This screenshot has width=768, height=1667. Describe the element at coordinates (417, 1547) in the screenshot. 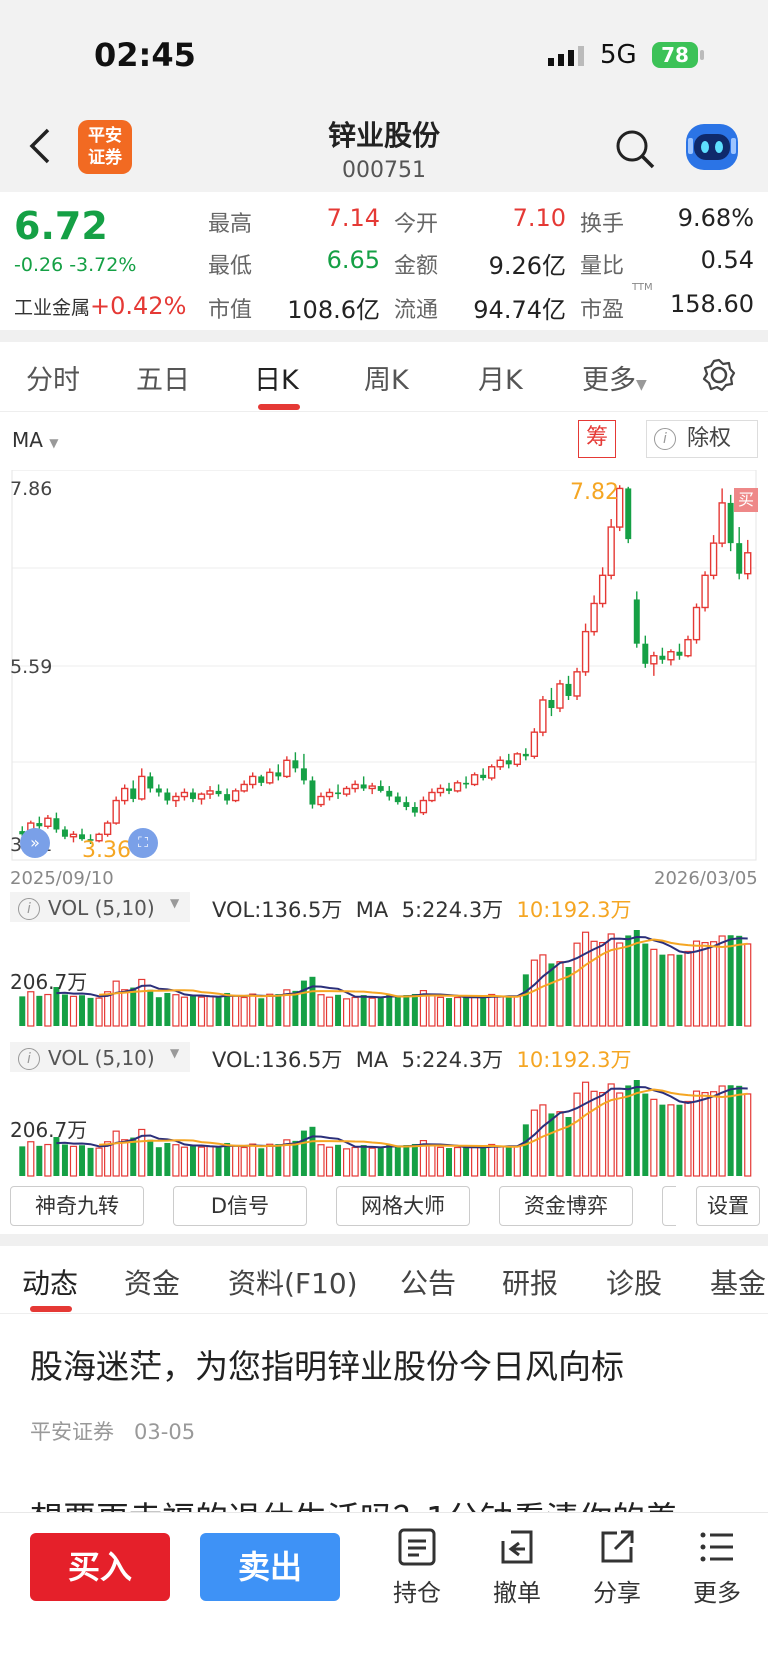

I see `holdings-icon` at that location.